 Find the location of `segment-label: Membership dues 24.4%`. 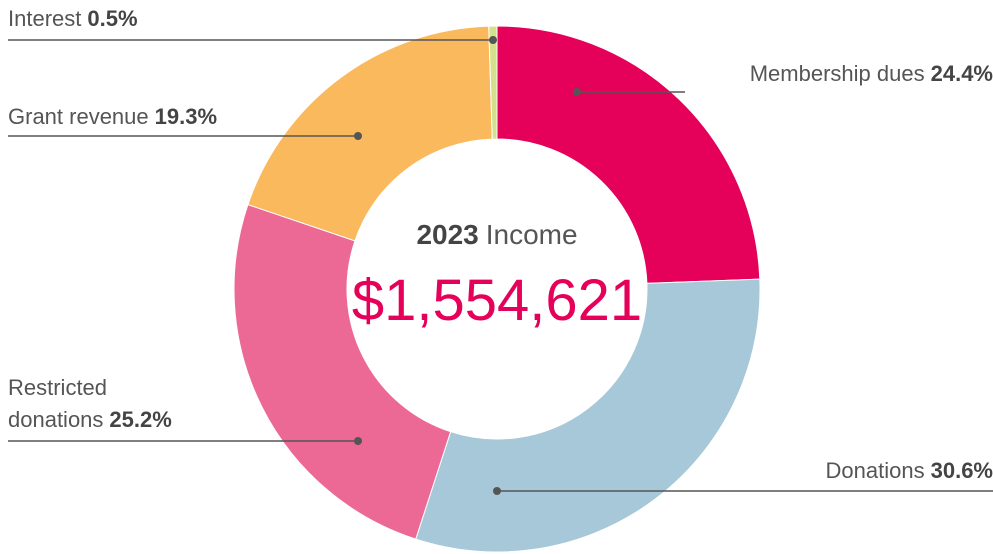

segment-label: Membership dues 24.4% is located at coordinates (871, 74).